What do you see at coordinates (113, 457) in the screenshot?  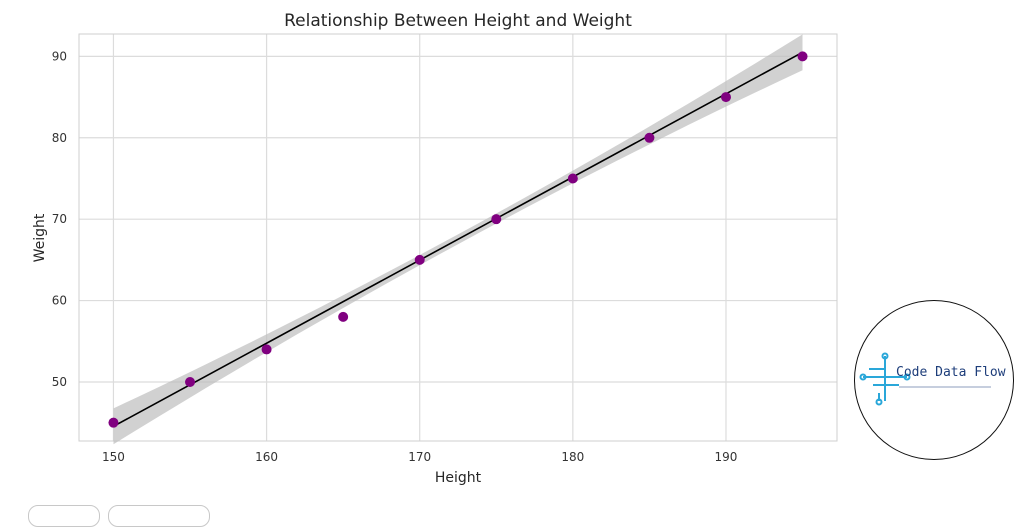 I see `x-tick-label: 150` at bounding box center [113, 457].